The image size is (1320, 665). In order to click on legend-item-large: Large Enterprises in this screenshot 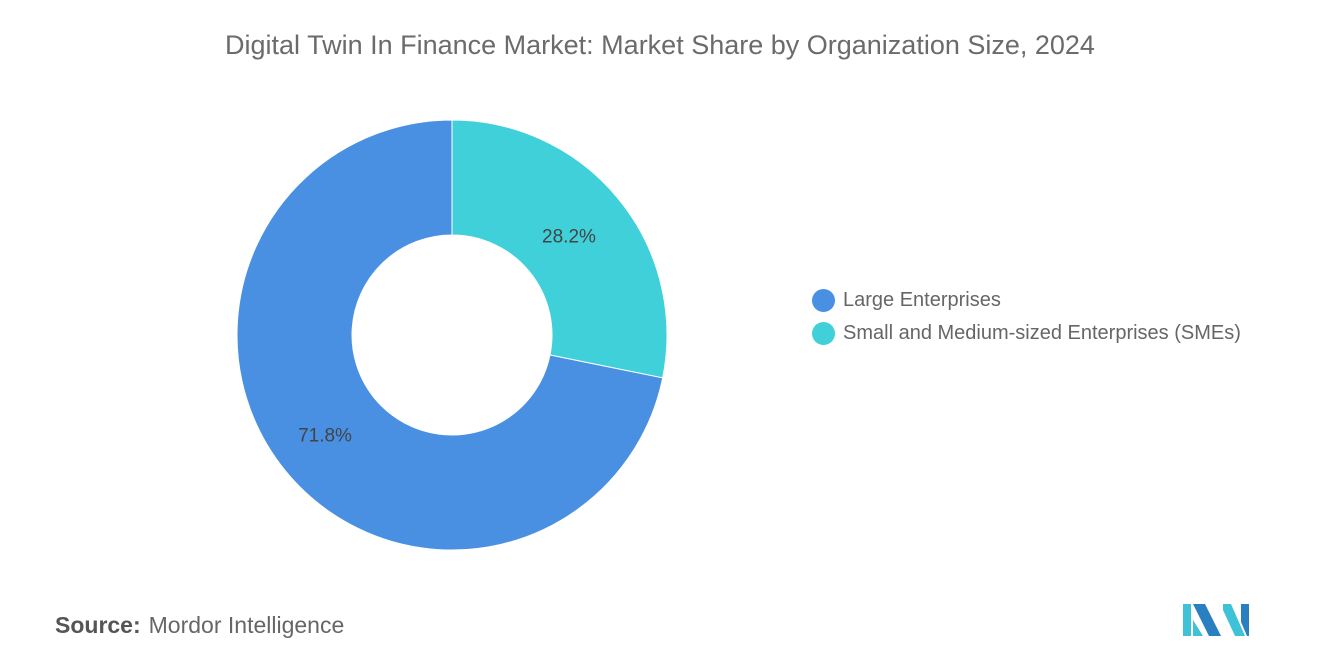, I will do `click(1026, 300)`.